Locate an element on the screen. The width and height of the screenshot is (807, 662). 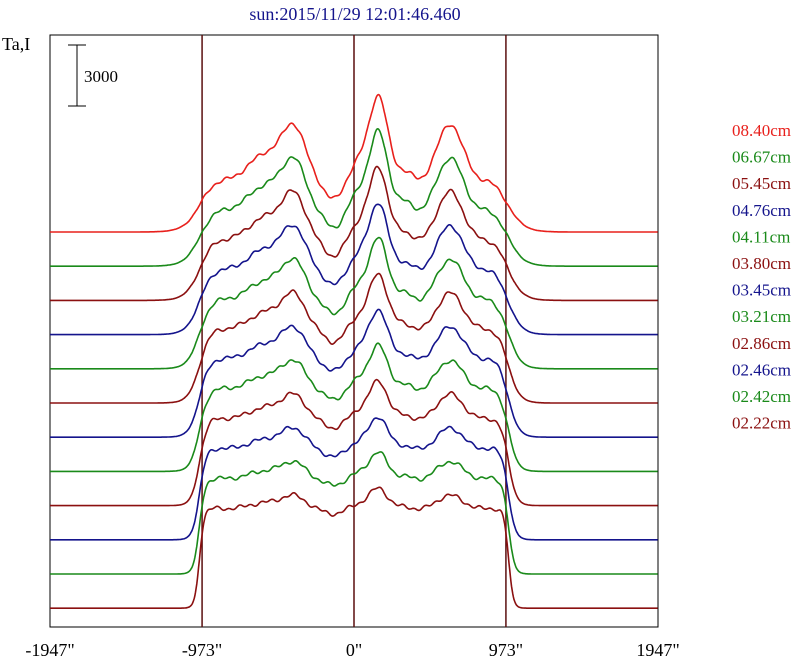
legend-entry: 03.21cm is located at coordinates (761, 316).